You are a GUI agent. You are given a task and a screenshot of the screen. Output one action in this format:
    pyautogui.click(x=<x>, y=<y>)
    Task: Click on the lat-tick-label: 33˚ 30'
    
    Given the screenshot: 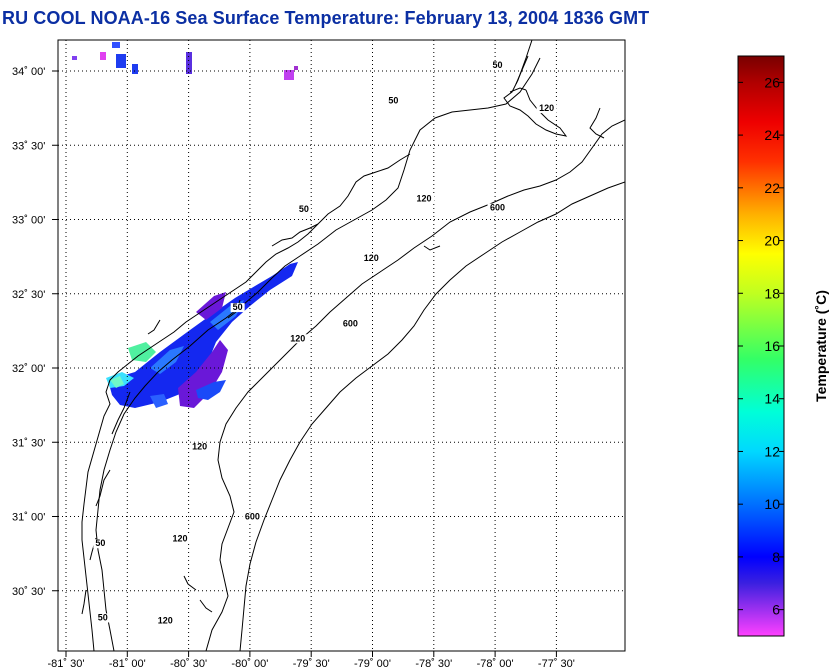 What is the action you would take?
    pyautogui.click(x=28, y=146)
    